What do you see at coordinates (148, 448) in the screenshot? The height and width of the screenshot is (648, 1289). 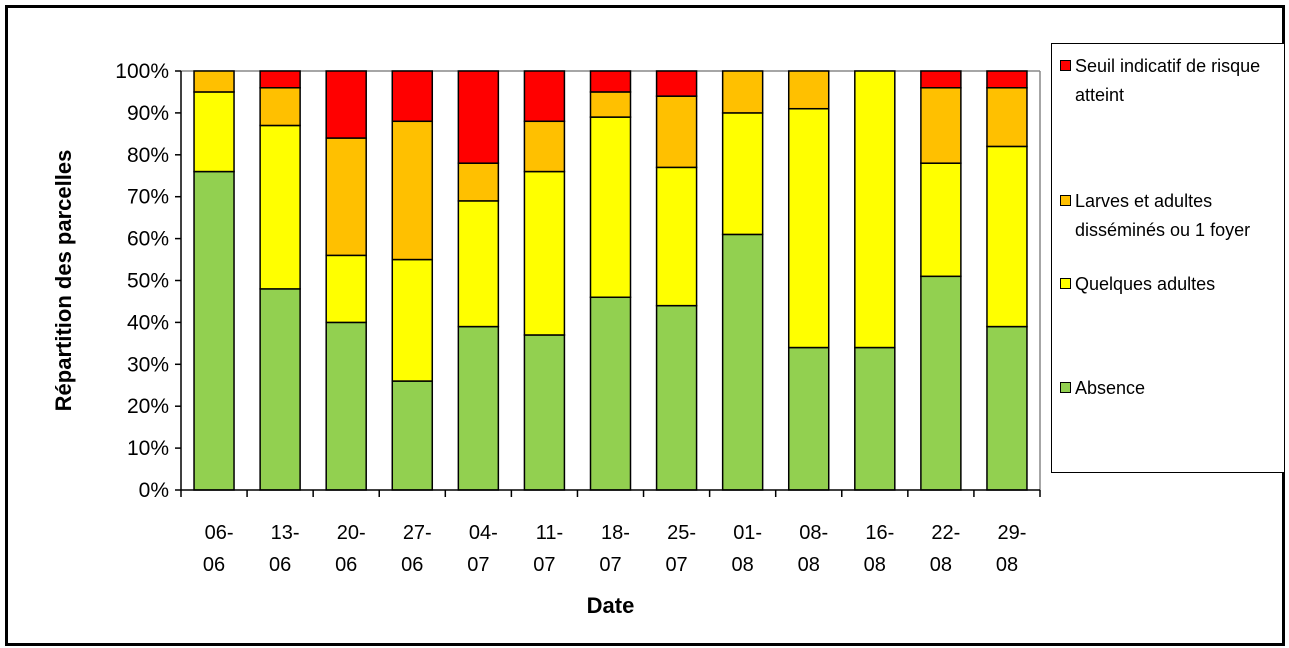 I see `y-tick-label: 10%` at bounding box center [148, 448].